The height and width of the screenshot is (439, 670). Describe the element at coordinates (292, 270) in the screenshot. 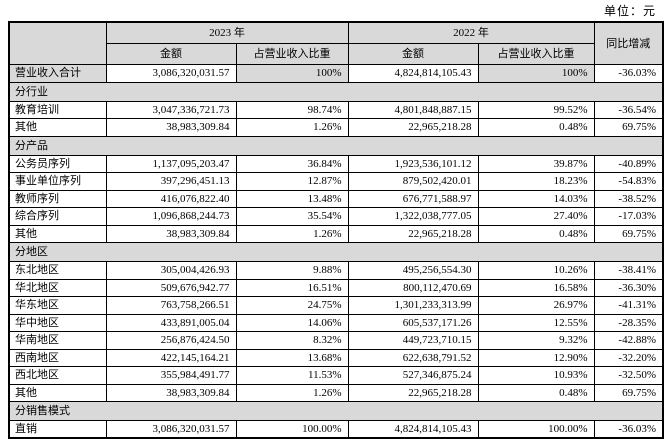

I see `ratio-2023-cell: 9.88%` at that location.